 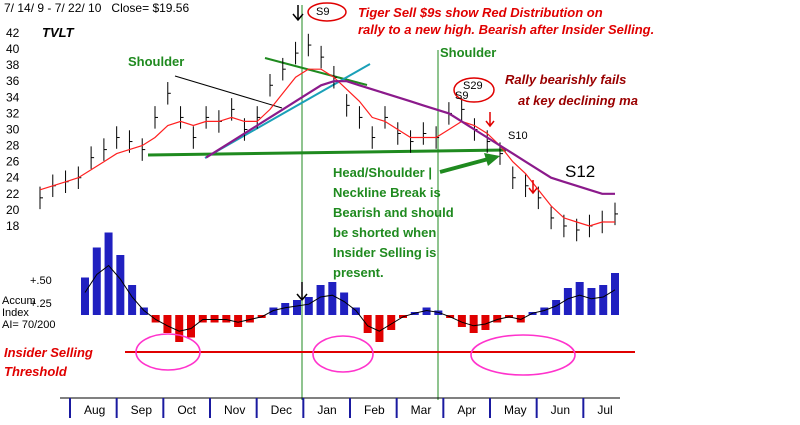 I want to click on signal-circle-top, so click(x=327, y=12).